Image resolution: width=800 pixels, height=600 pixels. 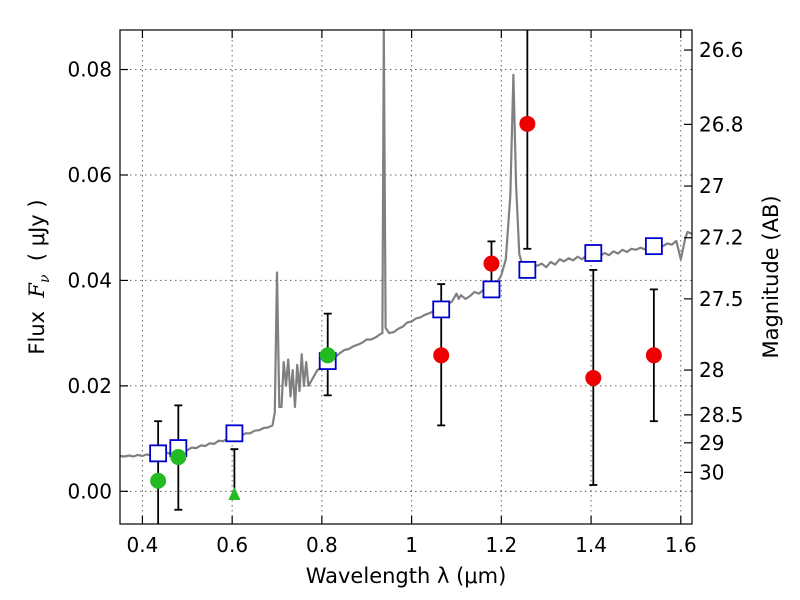 I want to click on y-tick-label: 0.04, so click(x=89, y=280).